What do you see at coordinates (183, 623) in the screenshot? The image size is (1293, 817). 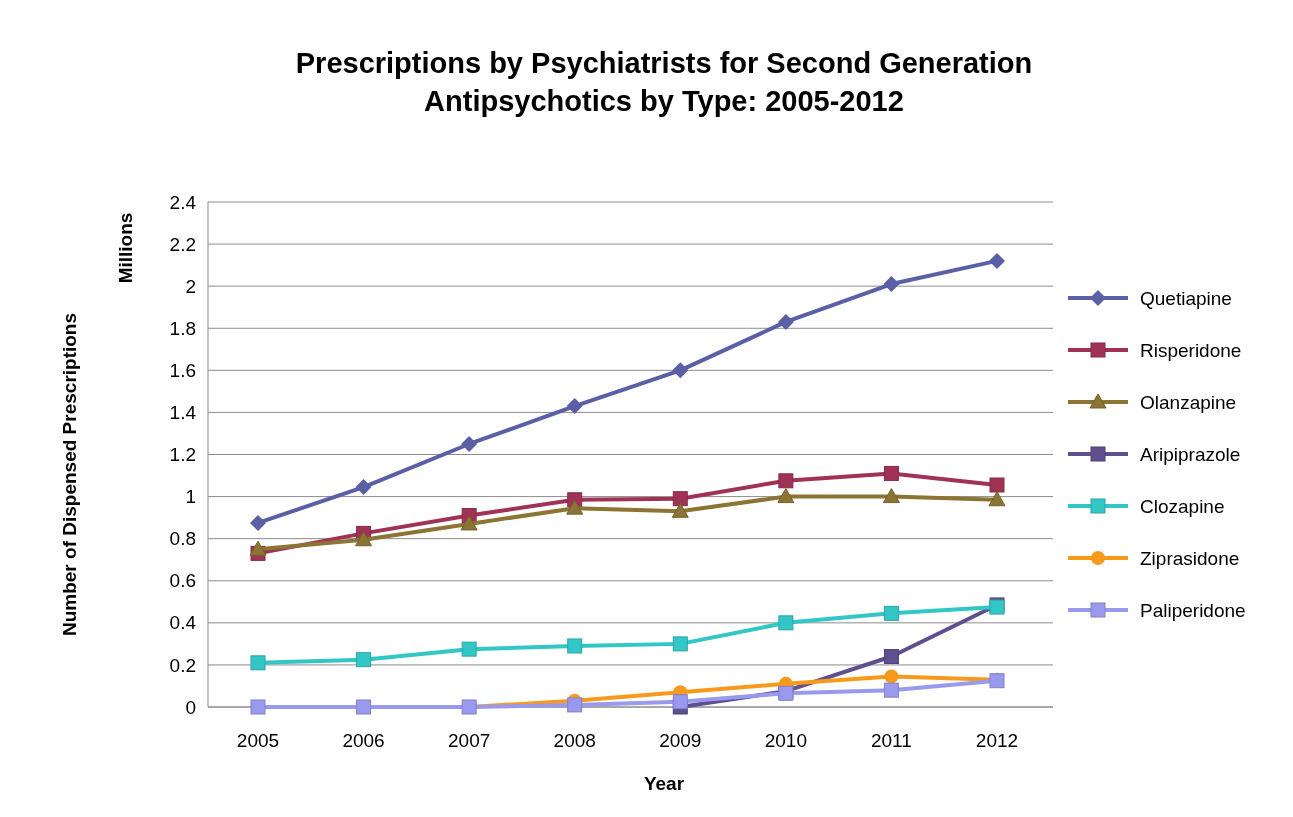 I see `y-tick-label: 0.4` at bounding box center [183, 623].